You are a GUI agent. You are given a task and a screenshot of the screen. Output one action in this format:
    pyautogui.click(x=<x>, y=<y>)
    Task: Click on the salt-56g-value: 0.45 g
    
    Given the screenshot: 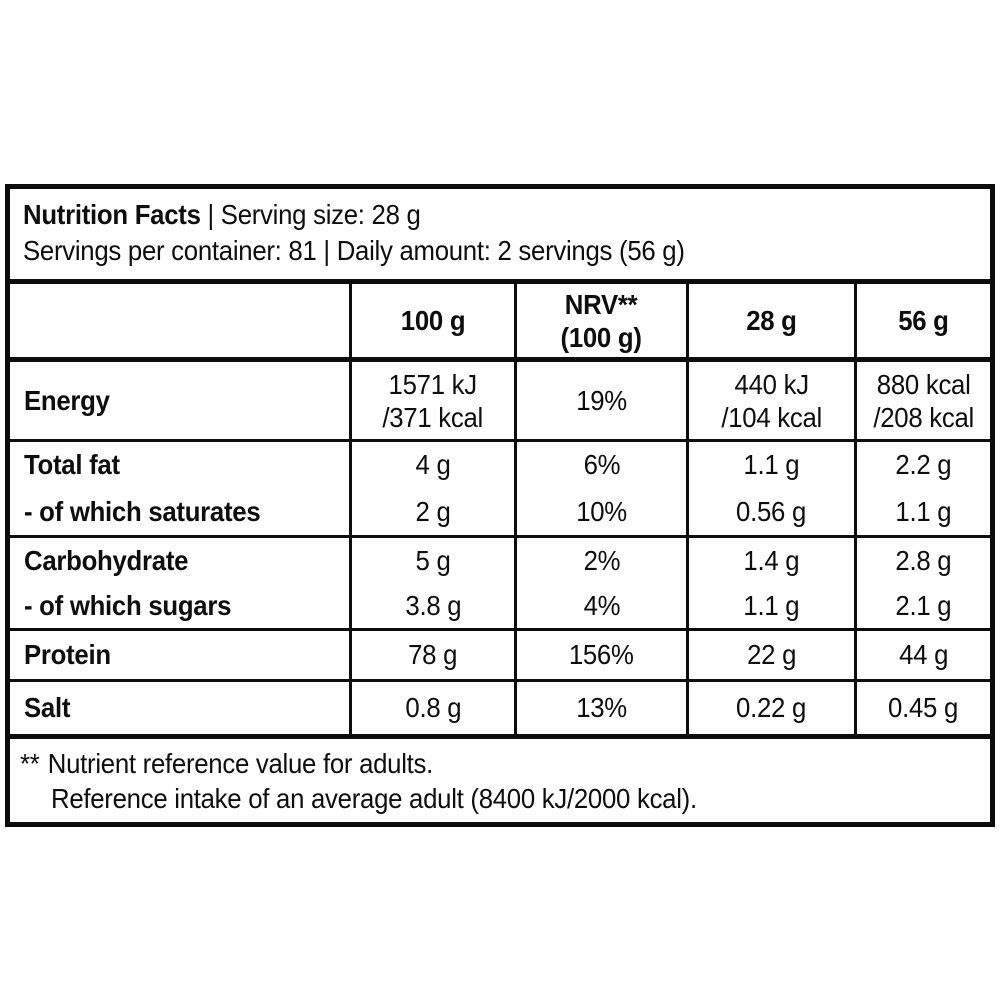 What is the action you would take?
    pyautogui.click(x=922, y=708)
    